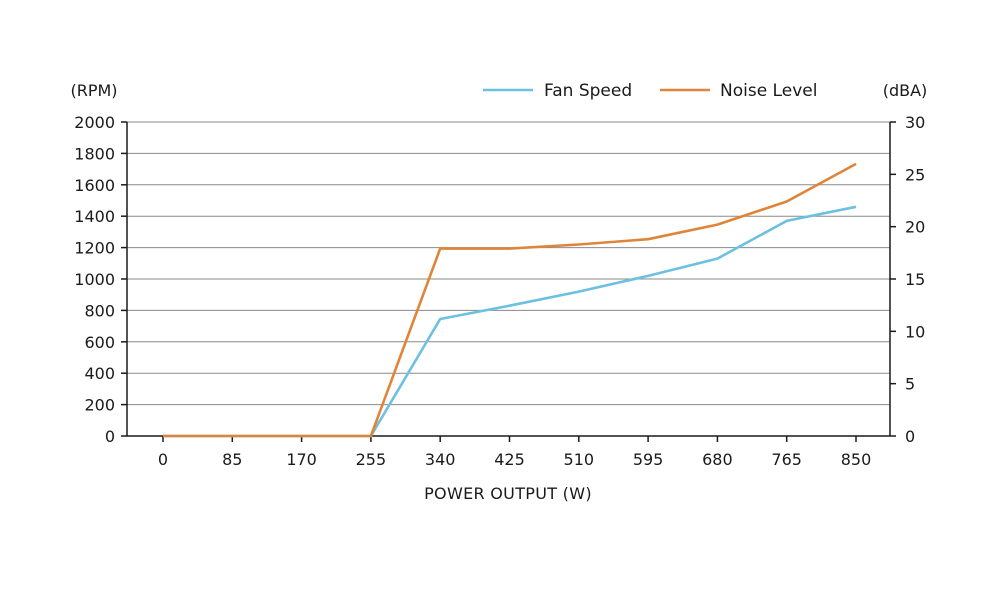 Image resolution: width=1000 pixels, height=600 pixels. Describe the element at coordinates (440, 459) in the screenshot. I see `x-tick-label: 340` at that location.